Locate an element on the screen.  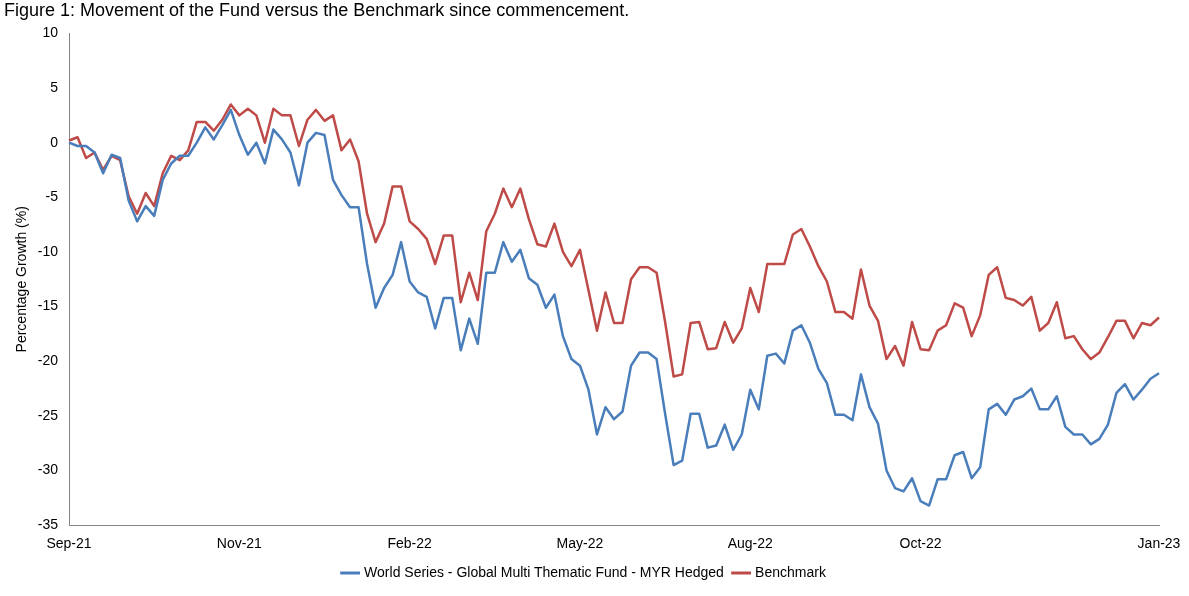
y-tick-label: -10 is located at coordinates (48, 250).